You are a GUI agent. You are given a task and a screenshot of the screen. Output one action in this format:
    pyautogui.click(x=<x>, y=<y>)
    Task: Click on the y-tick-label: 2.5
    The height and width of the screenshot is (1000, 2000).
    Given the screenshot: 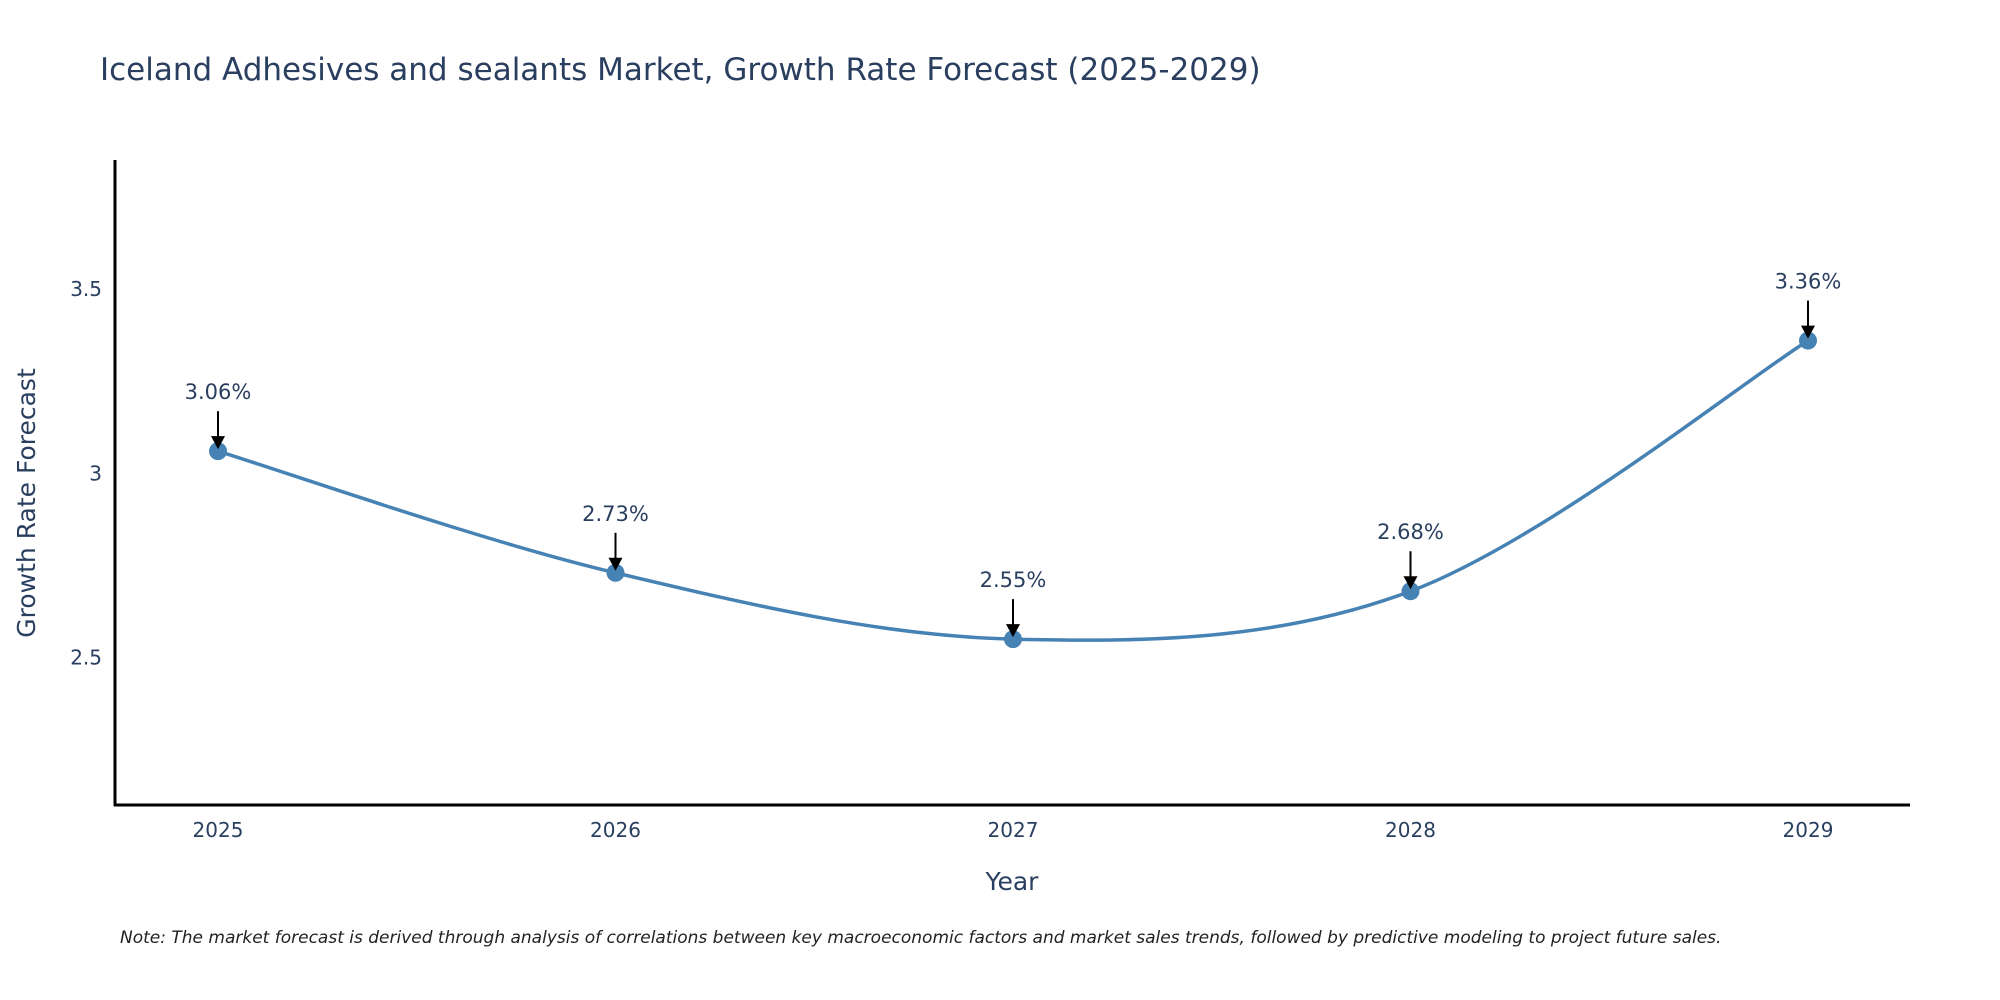 What is the action you would take?
    pyautogui.click(x=86, y=658)
    